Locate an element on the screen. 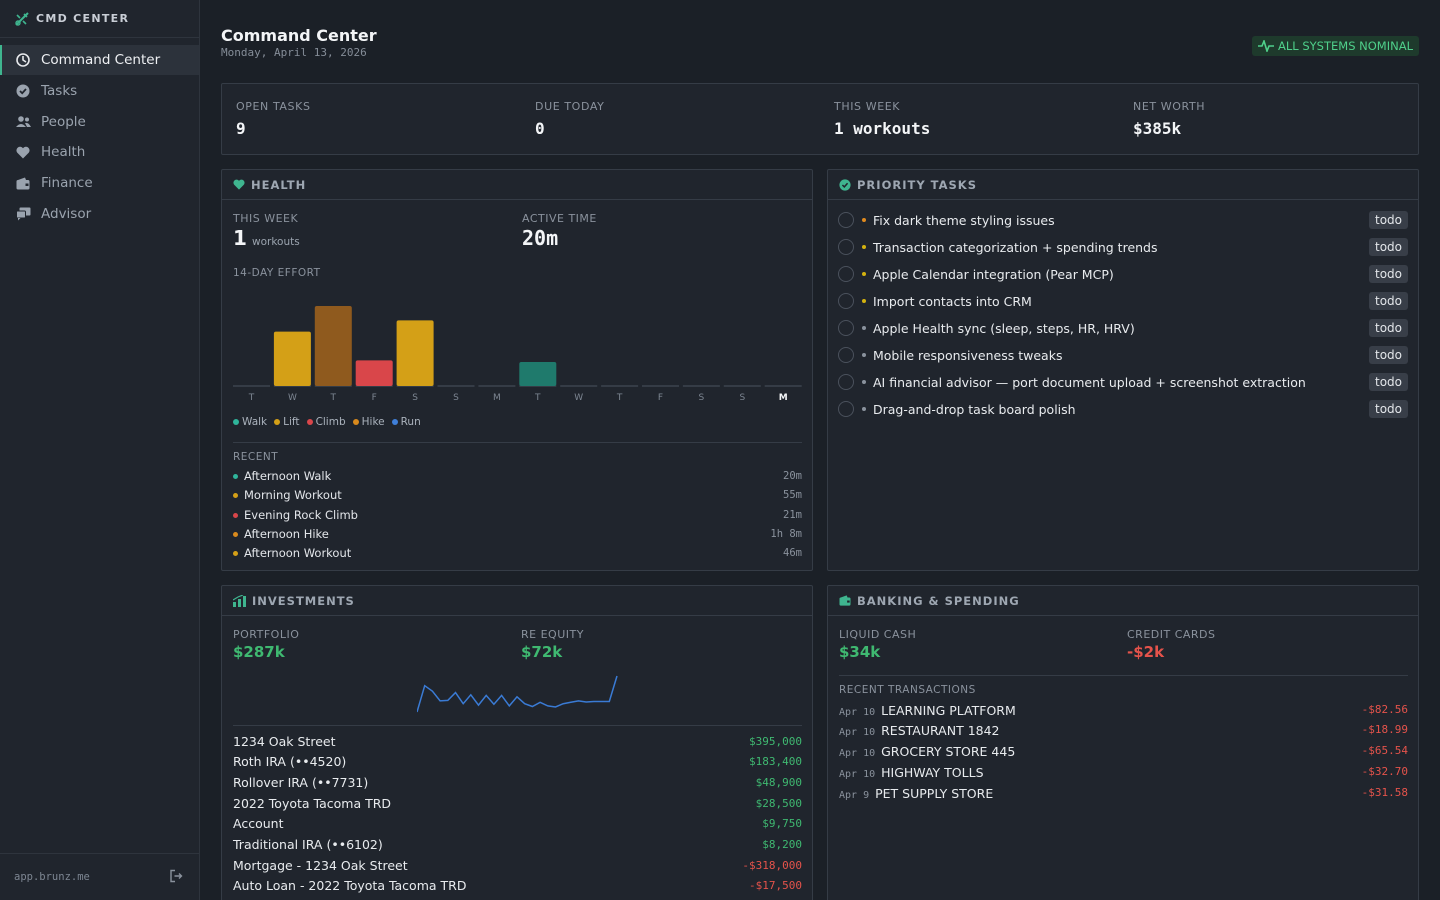 This screenshot has width=1440, height=900. active-time-value: 20m is located at coordinates (540, 238).